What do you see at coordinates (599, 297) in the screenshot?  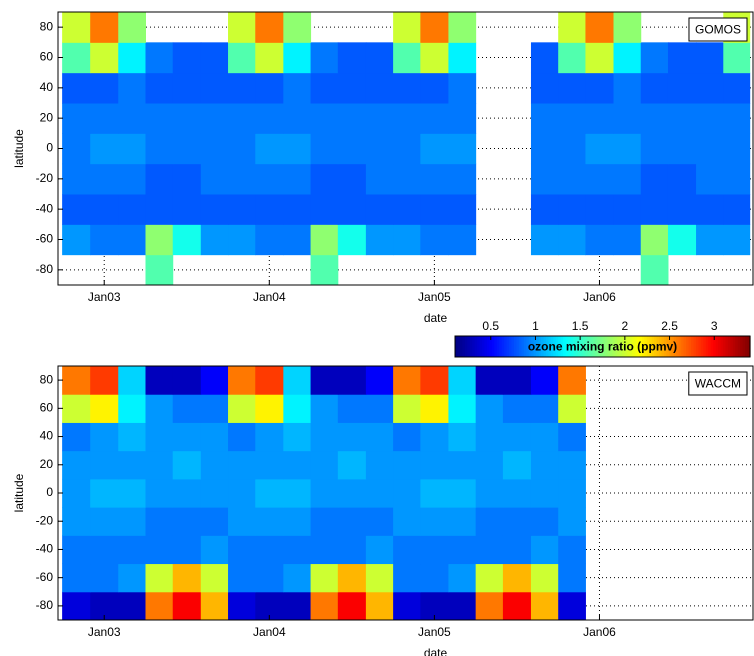 I see `x-tick-label: Jan06` at bounding box center [599, 297].